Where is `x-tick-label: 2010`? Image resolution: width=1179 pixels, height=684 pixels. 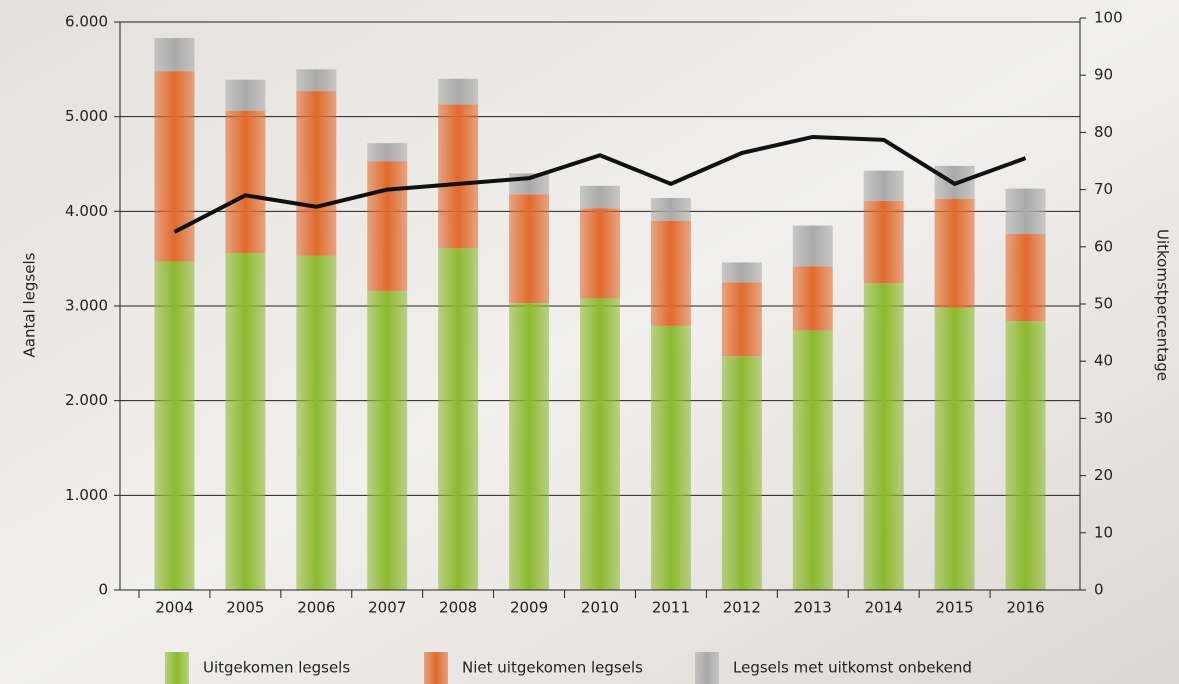
x-tick-label: 2010 is located at coordinates (600, 608).